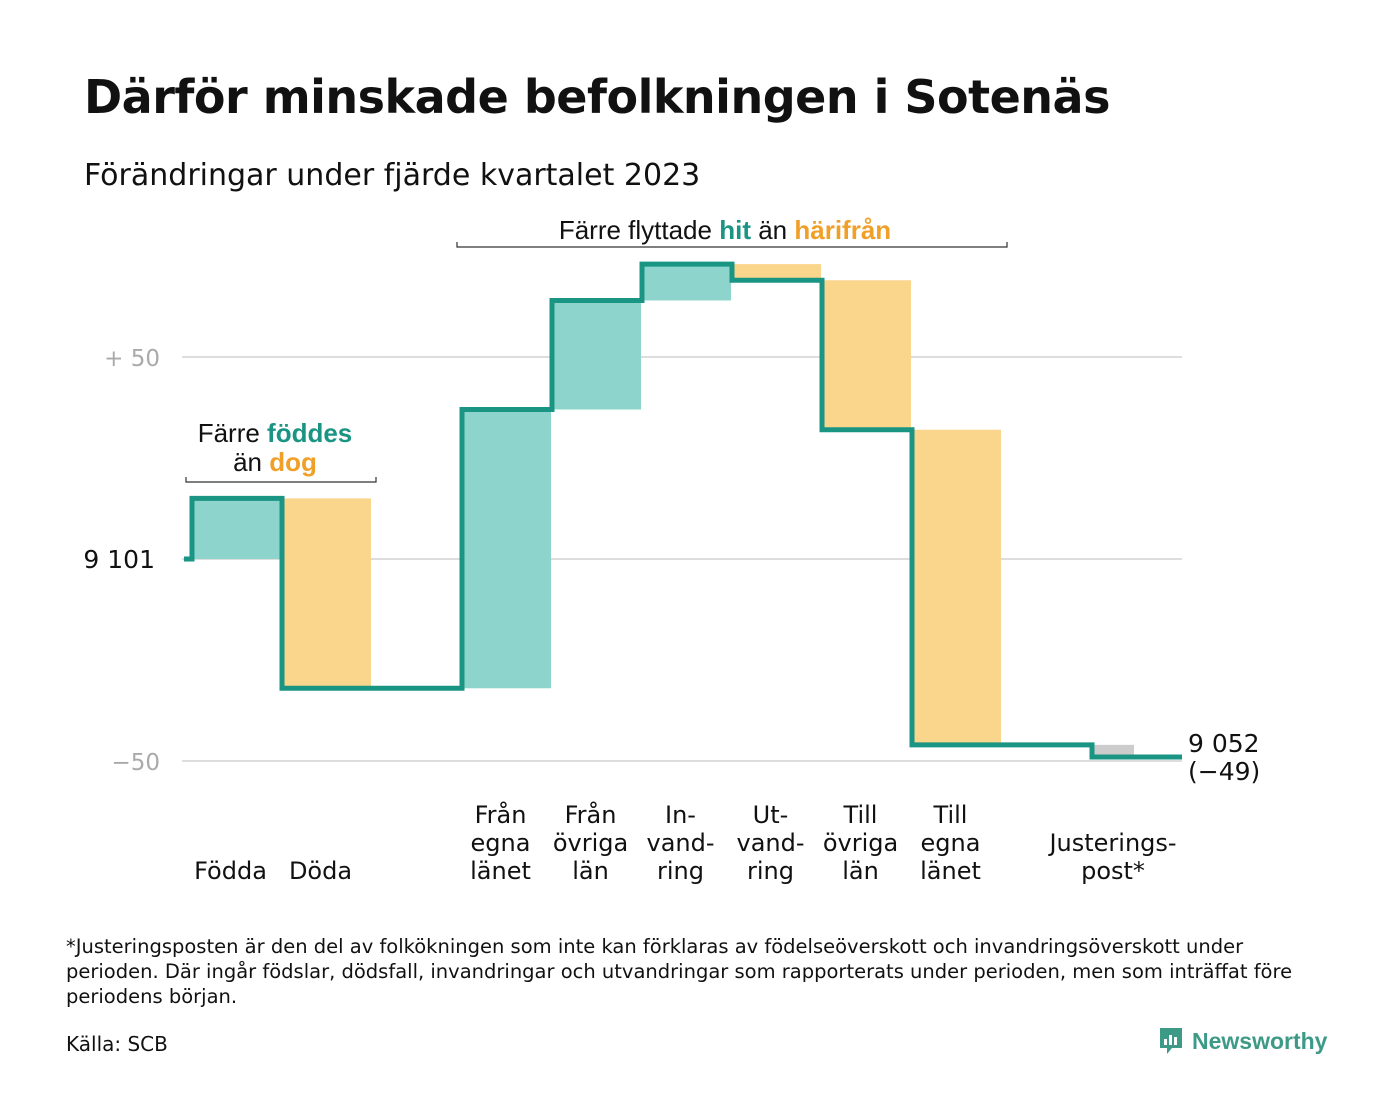  What do you see at coordinates (725, 230) in the screenshot?
I see `migration-annotation: Färre flyttade hit än härifrån` at bounding box center [725, 230].